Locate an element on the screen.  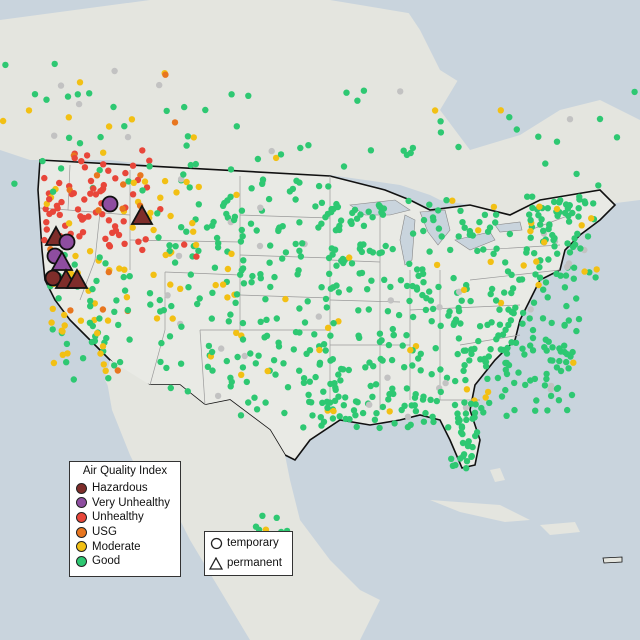
moderate-swatch is located at coordinates (81, 547).